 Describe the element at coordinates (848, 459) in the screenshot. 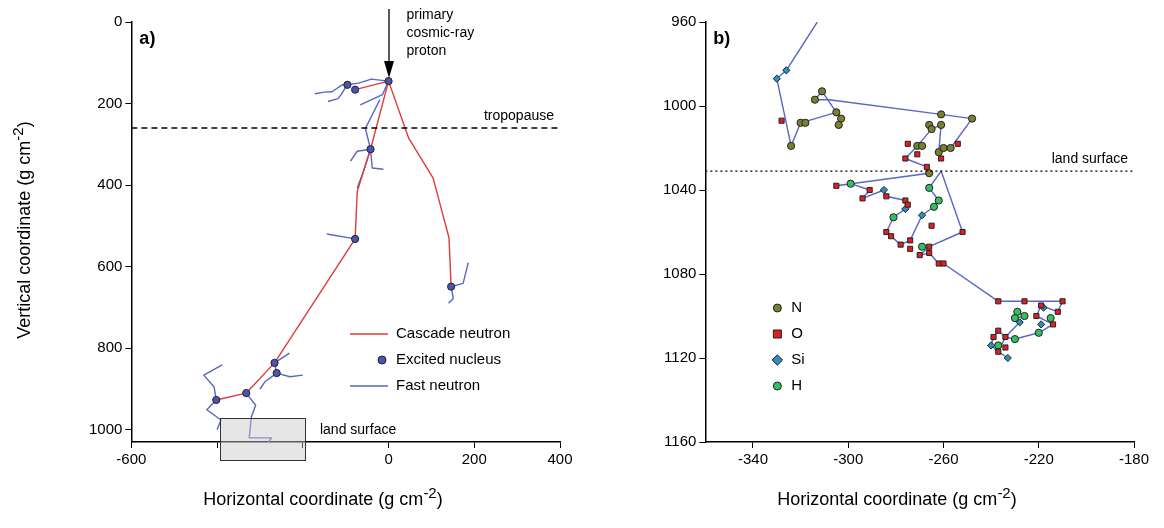

I see `x-tick-label: -300` at that location.